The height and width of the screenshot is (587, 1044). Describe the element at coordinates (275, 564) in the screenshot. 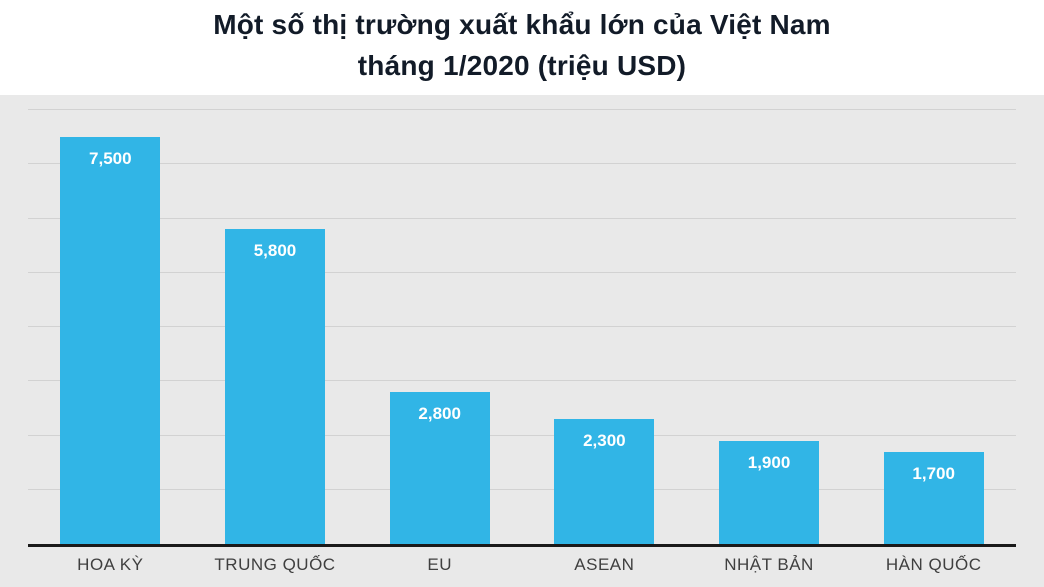

I see `category-label: TRUNG QUỐC` at that location.